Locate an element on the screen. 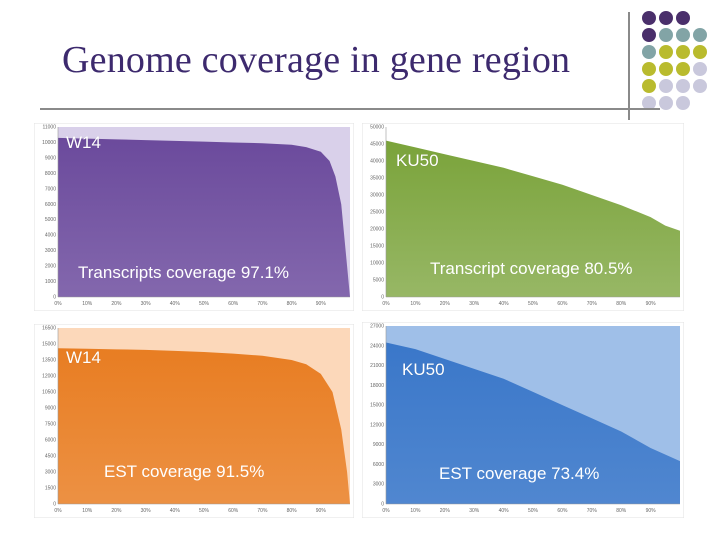 The image size is (720, 540). page-title: Genome coverage in gene region is located at coordinates (316, 60).